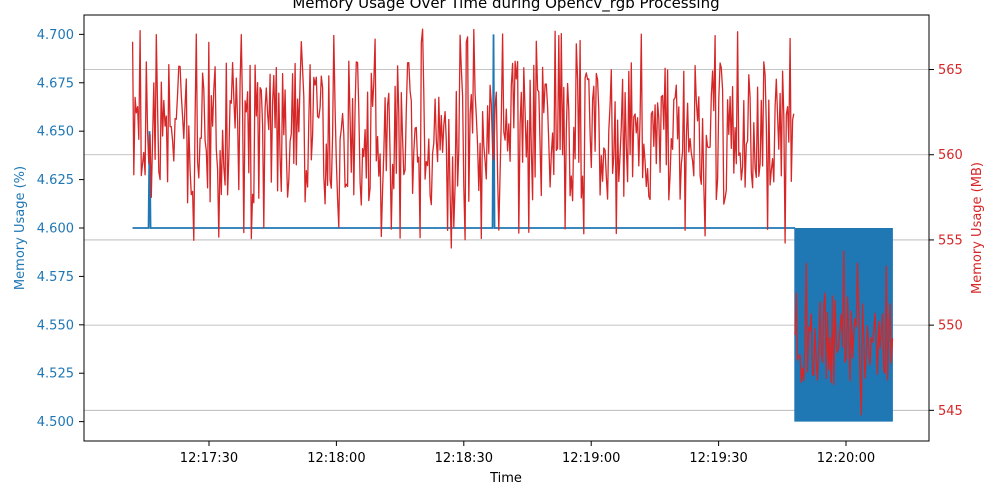 The height and width of the screenshot is (500, 1000). I want to click on y-left-tick-label: 4.675, so click(55, 83).